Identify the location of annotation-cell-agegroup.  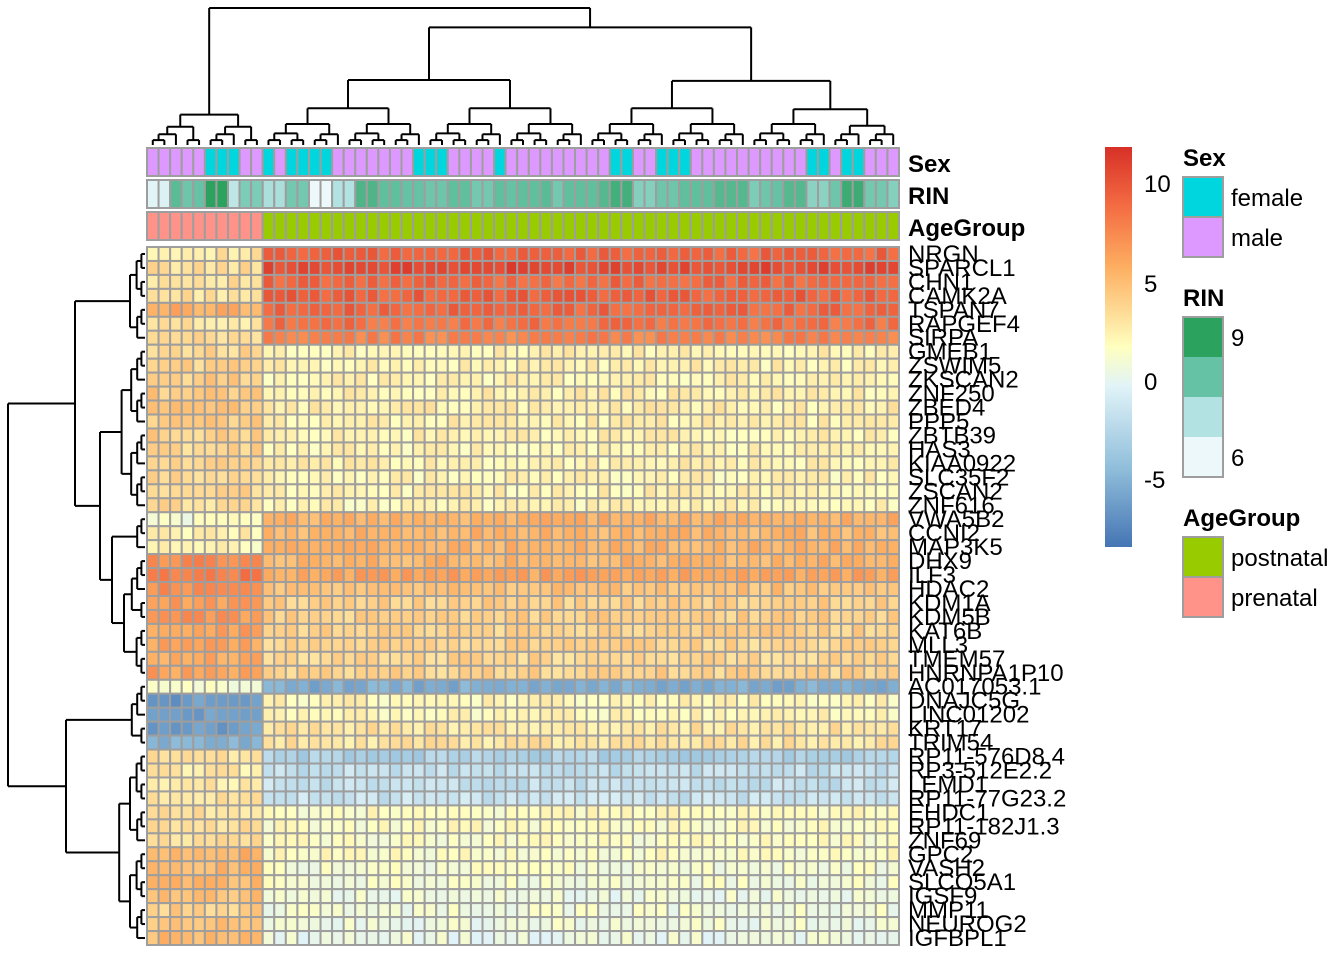
(812, 226).